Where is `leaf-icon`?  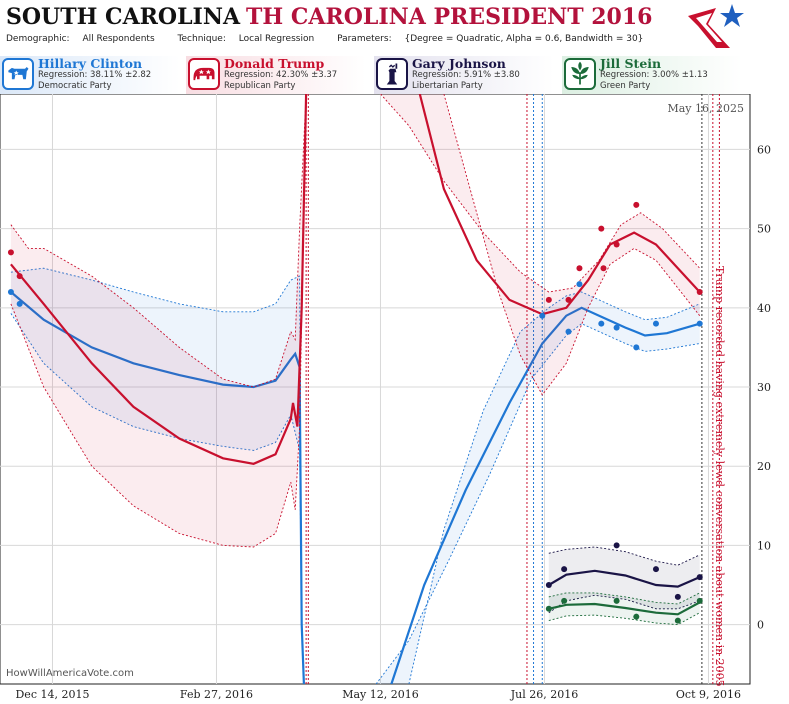 leaf-icon is located at coordinates (580, 74).